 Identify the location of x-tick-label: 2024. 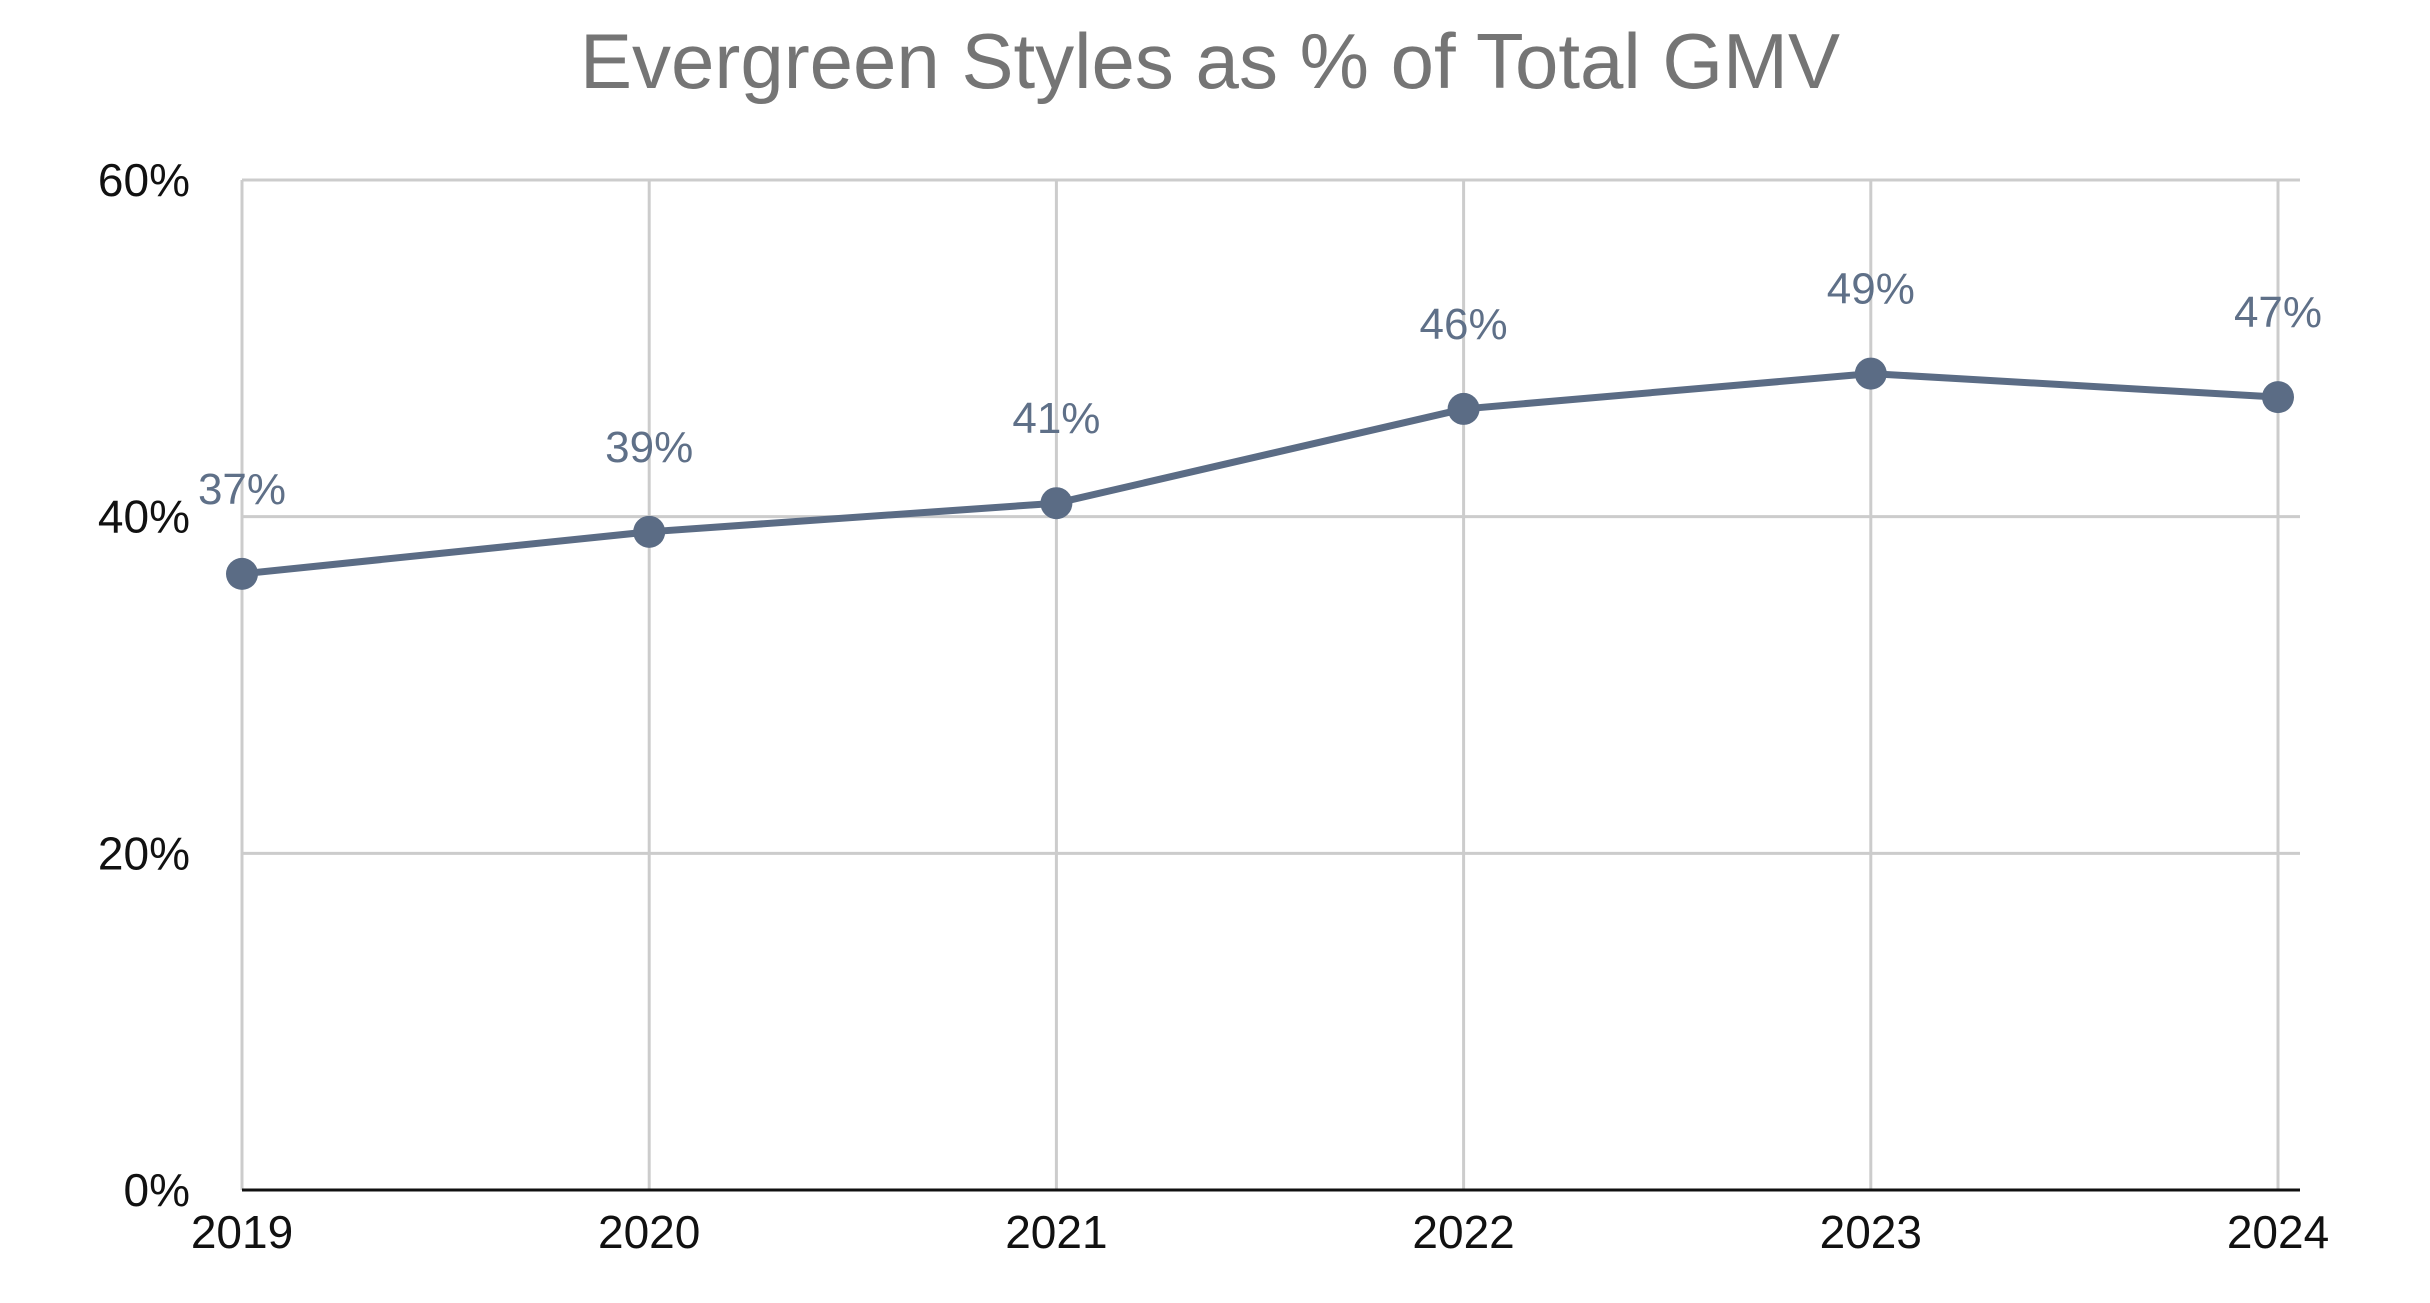
(2278, 1232).